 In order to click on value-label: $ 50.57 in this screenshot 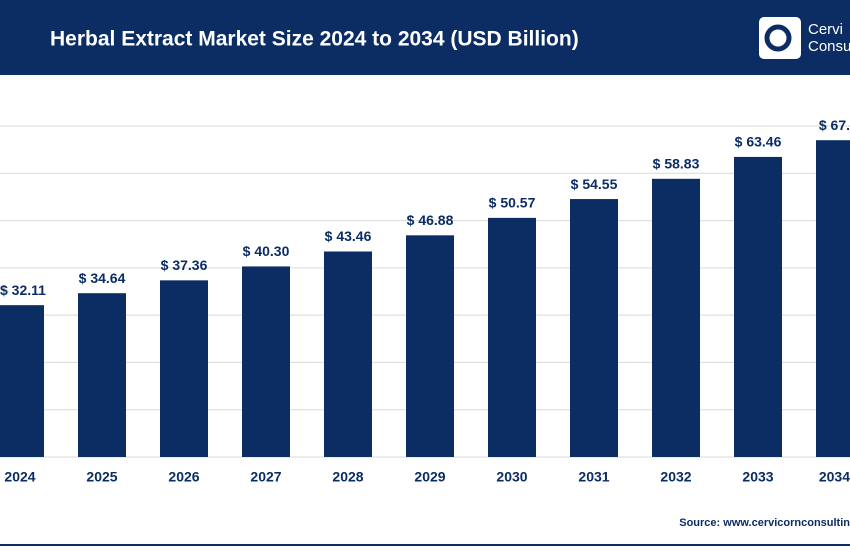, I will do `click(512, 203)`.